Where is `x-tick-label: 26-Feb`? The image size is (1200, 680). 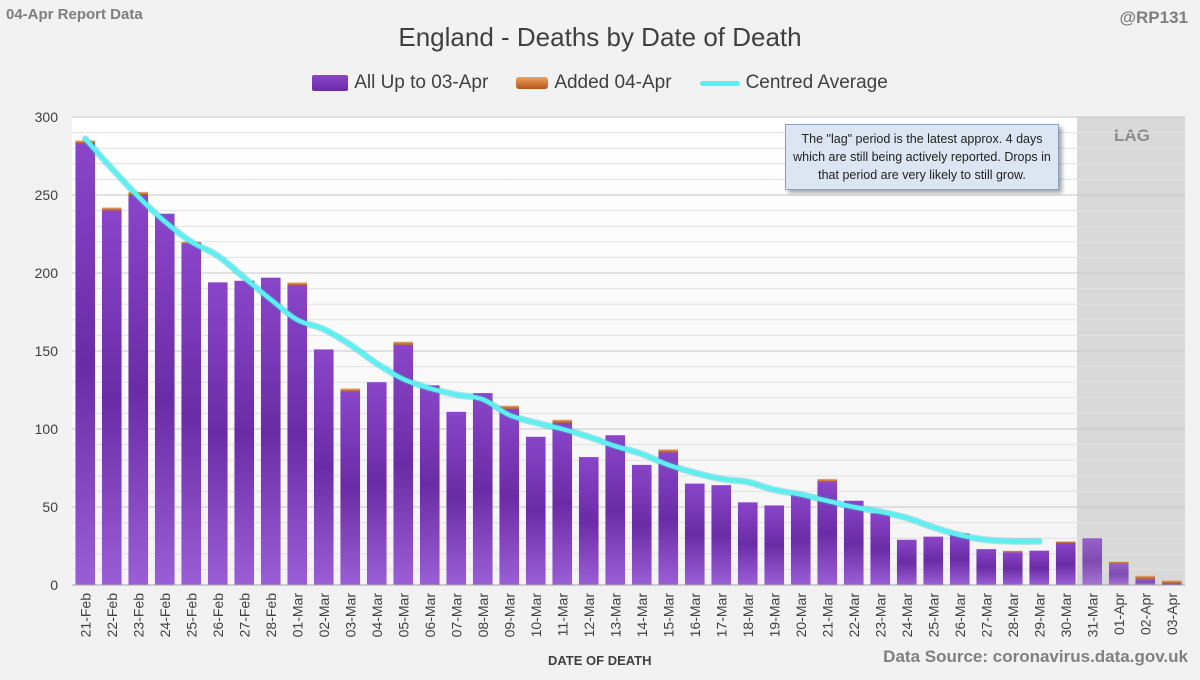
x-tick-label: 26-Feb is located at coordinates (218, 615).